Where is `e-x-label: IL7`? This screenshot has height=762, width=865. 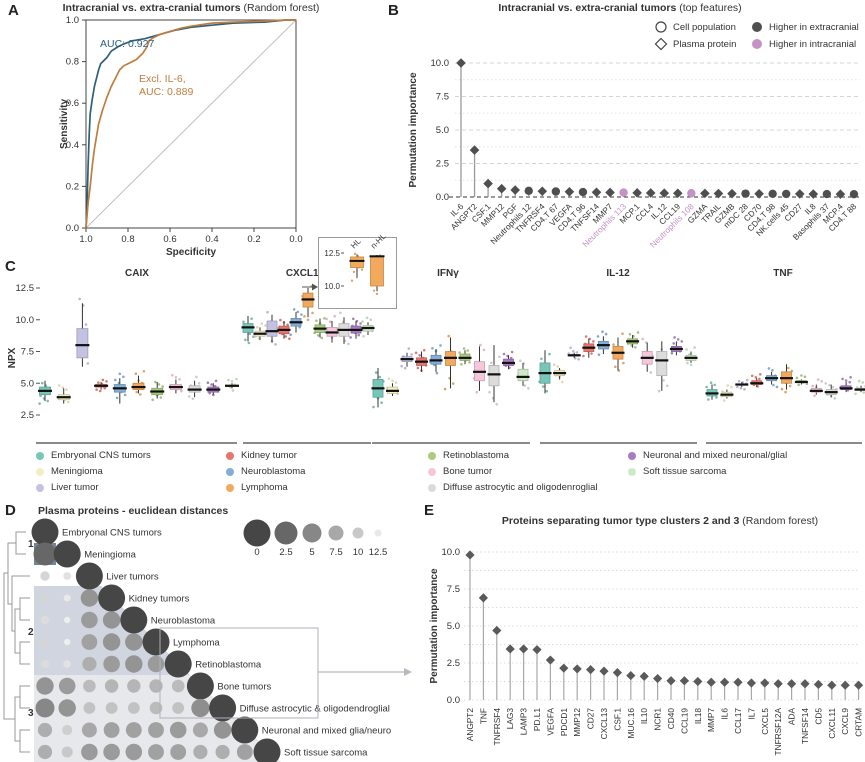 e-x-label: IL7 is located at coordinates (751, 714).